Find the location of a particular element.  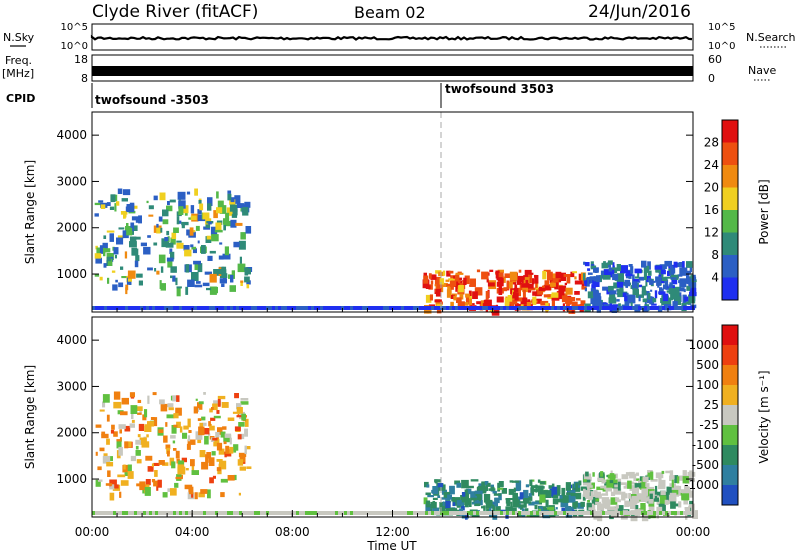

colorbar-tick-label: 500 is located at coordinates (707, 365).